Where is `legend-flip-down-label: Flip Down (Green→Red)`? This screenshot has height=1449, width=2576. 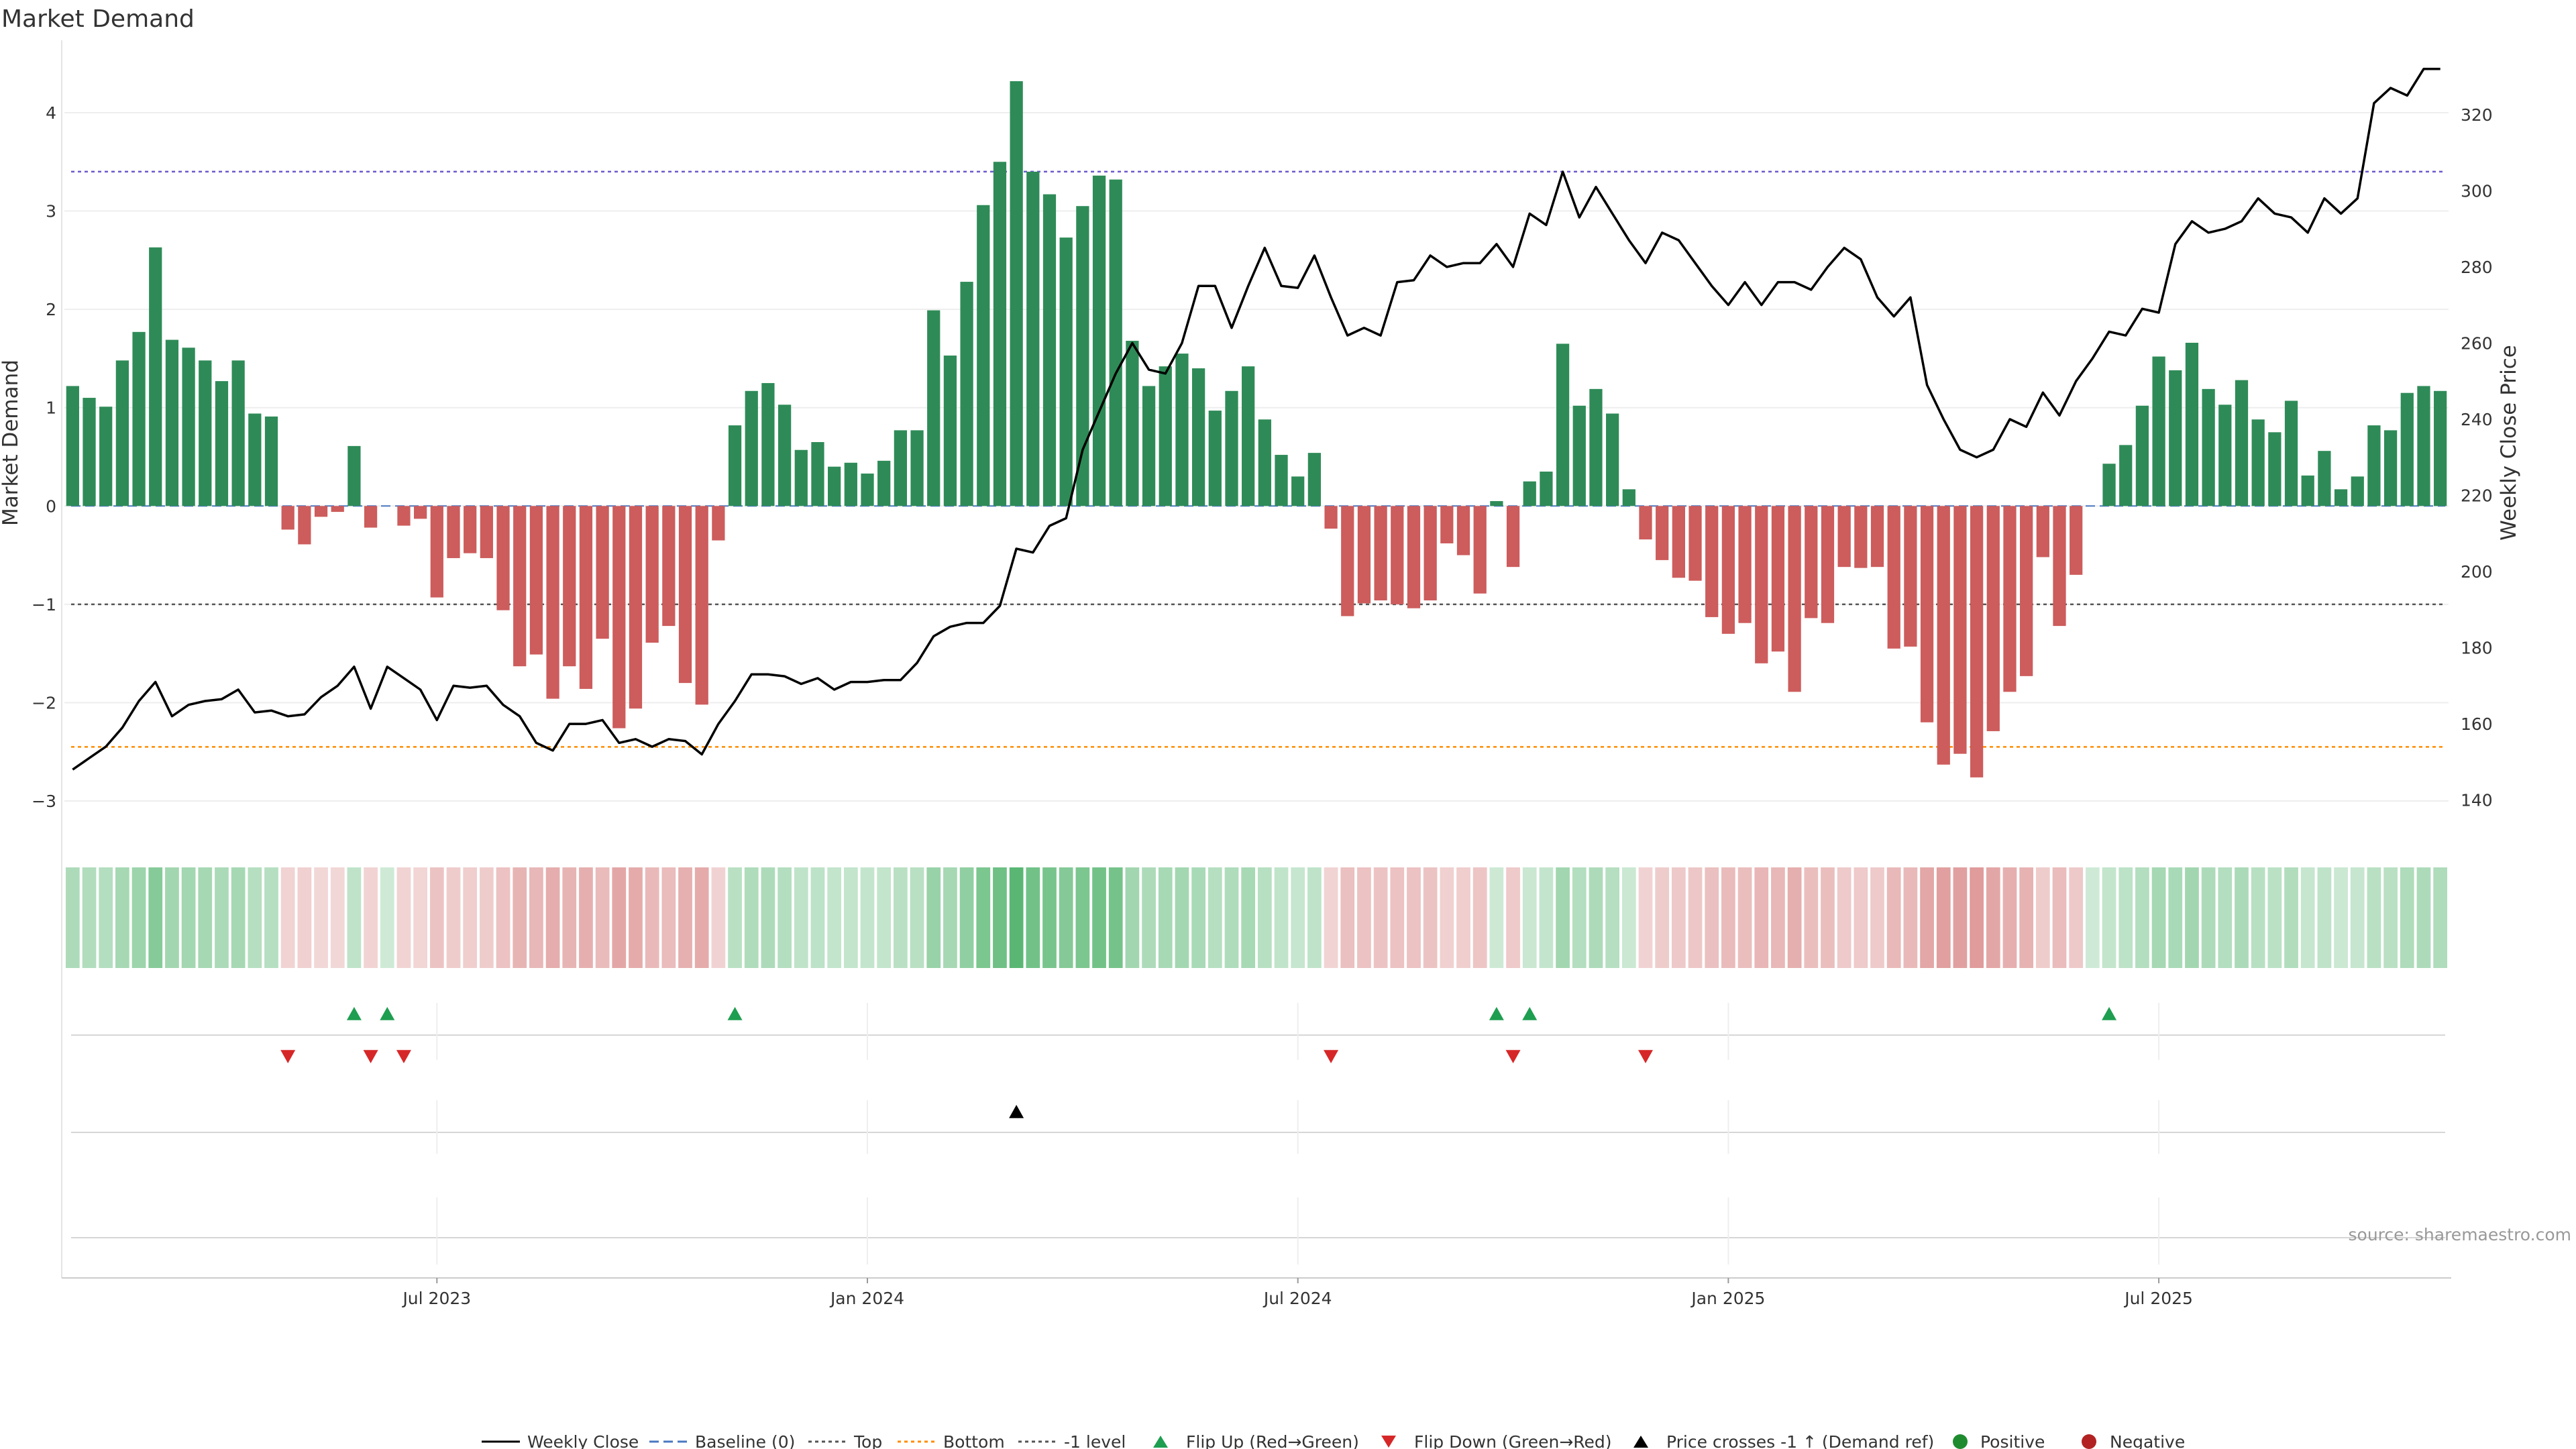
legend-flip-down-label: Flip Down (Green→Red) is located at coordinates (1513, 1440).